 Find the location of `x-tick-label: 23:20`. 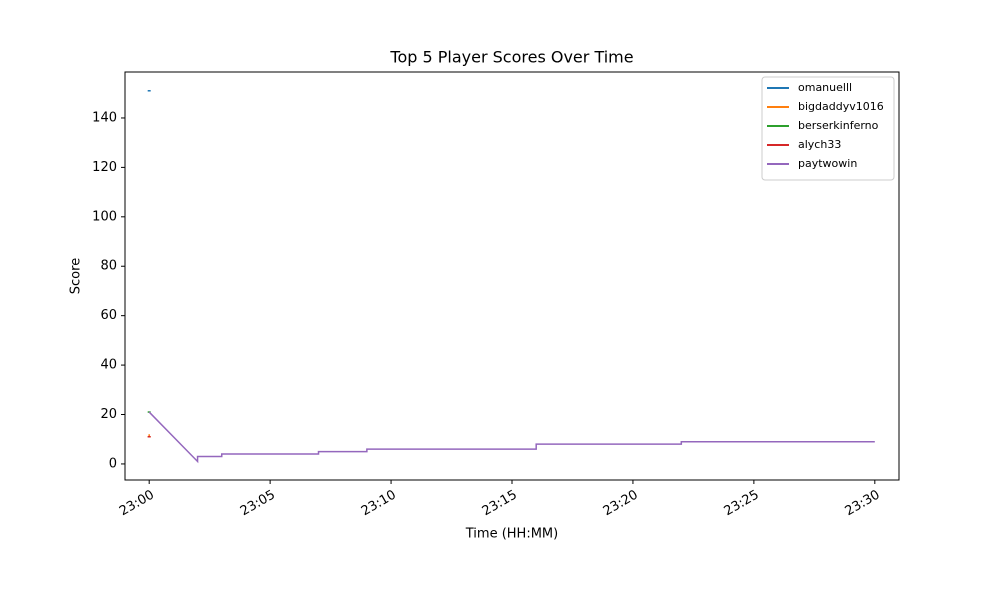

x-tick-label: 23:20 is located at coordinates (621, 504).